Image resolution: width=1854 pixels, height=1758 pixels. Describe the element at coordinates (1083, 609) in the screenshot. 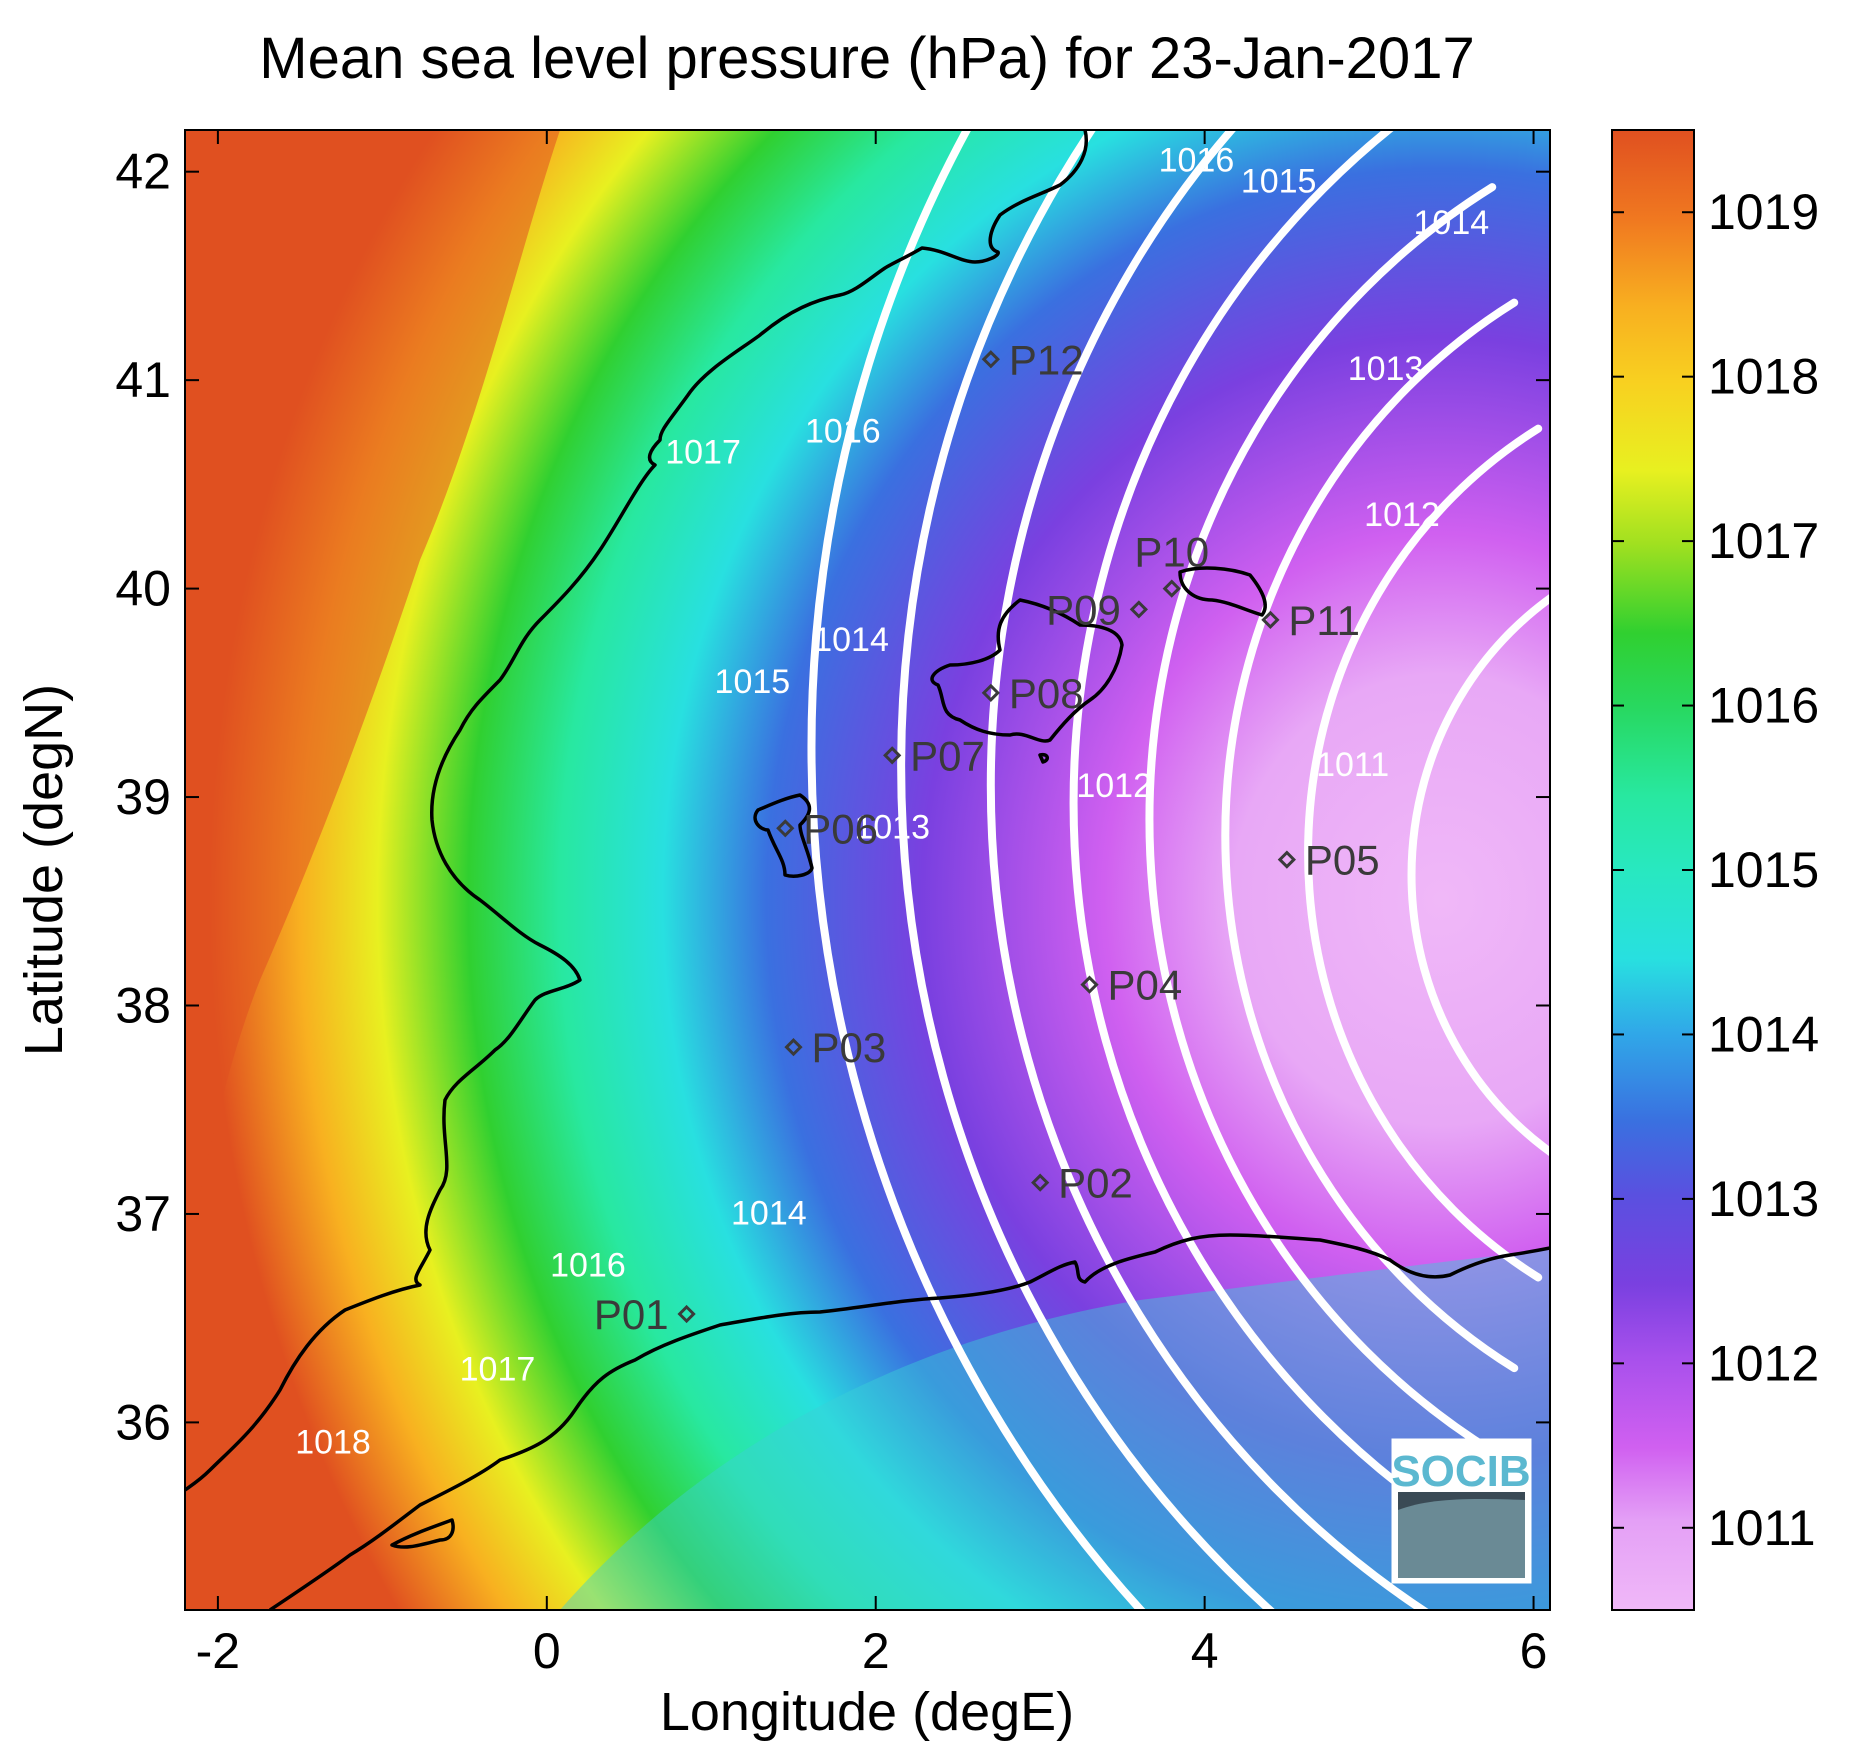

I see `station-label: P09` at that location.